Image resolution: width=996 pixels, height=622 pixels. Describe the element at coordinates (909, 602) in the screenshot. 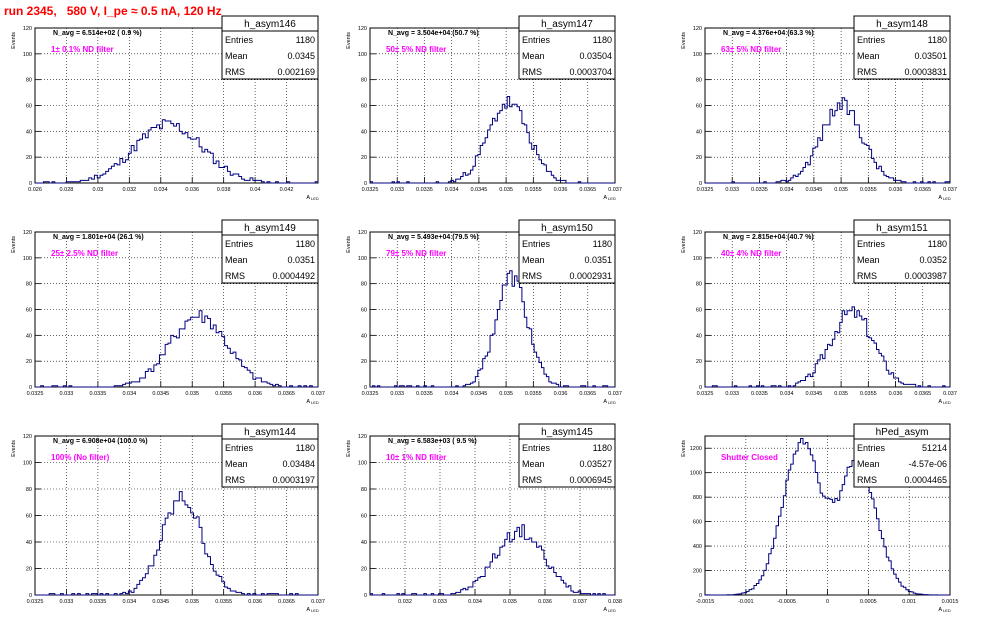

I see `x-tick-label: 0.001` at that location.